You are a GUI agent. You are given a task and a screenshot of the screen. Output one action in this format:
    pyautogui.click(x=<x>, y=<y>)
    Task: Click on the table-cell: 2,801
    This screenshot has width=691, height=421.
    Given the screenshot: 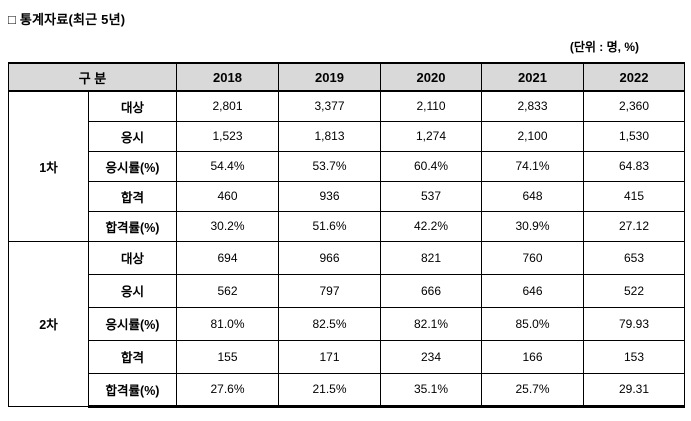 What is the action you would take?
    pyautogui.click(x=228, y=106)
    